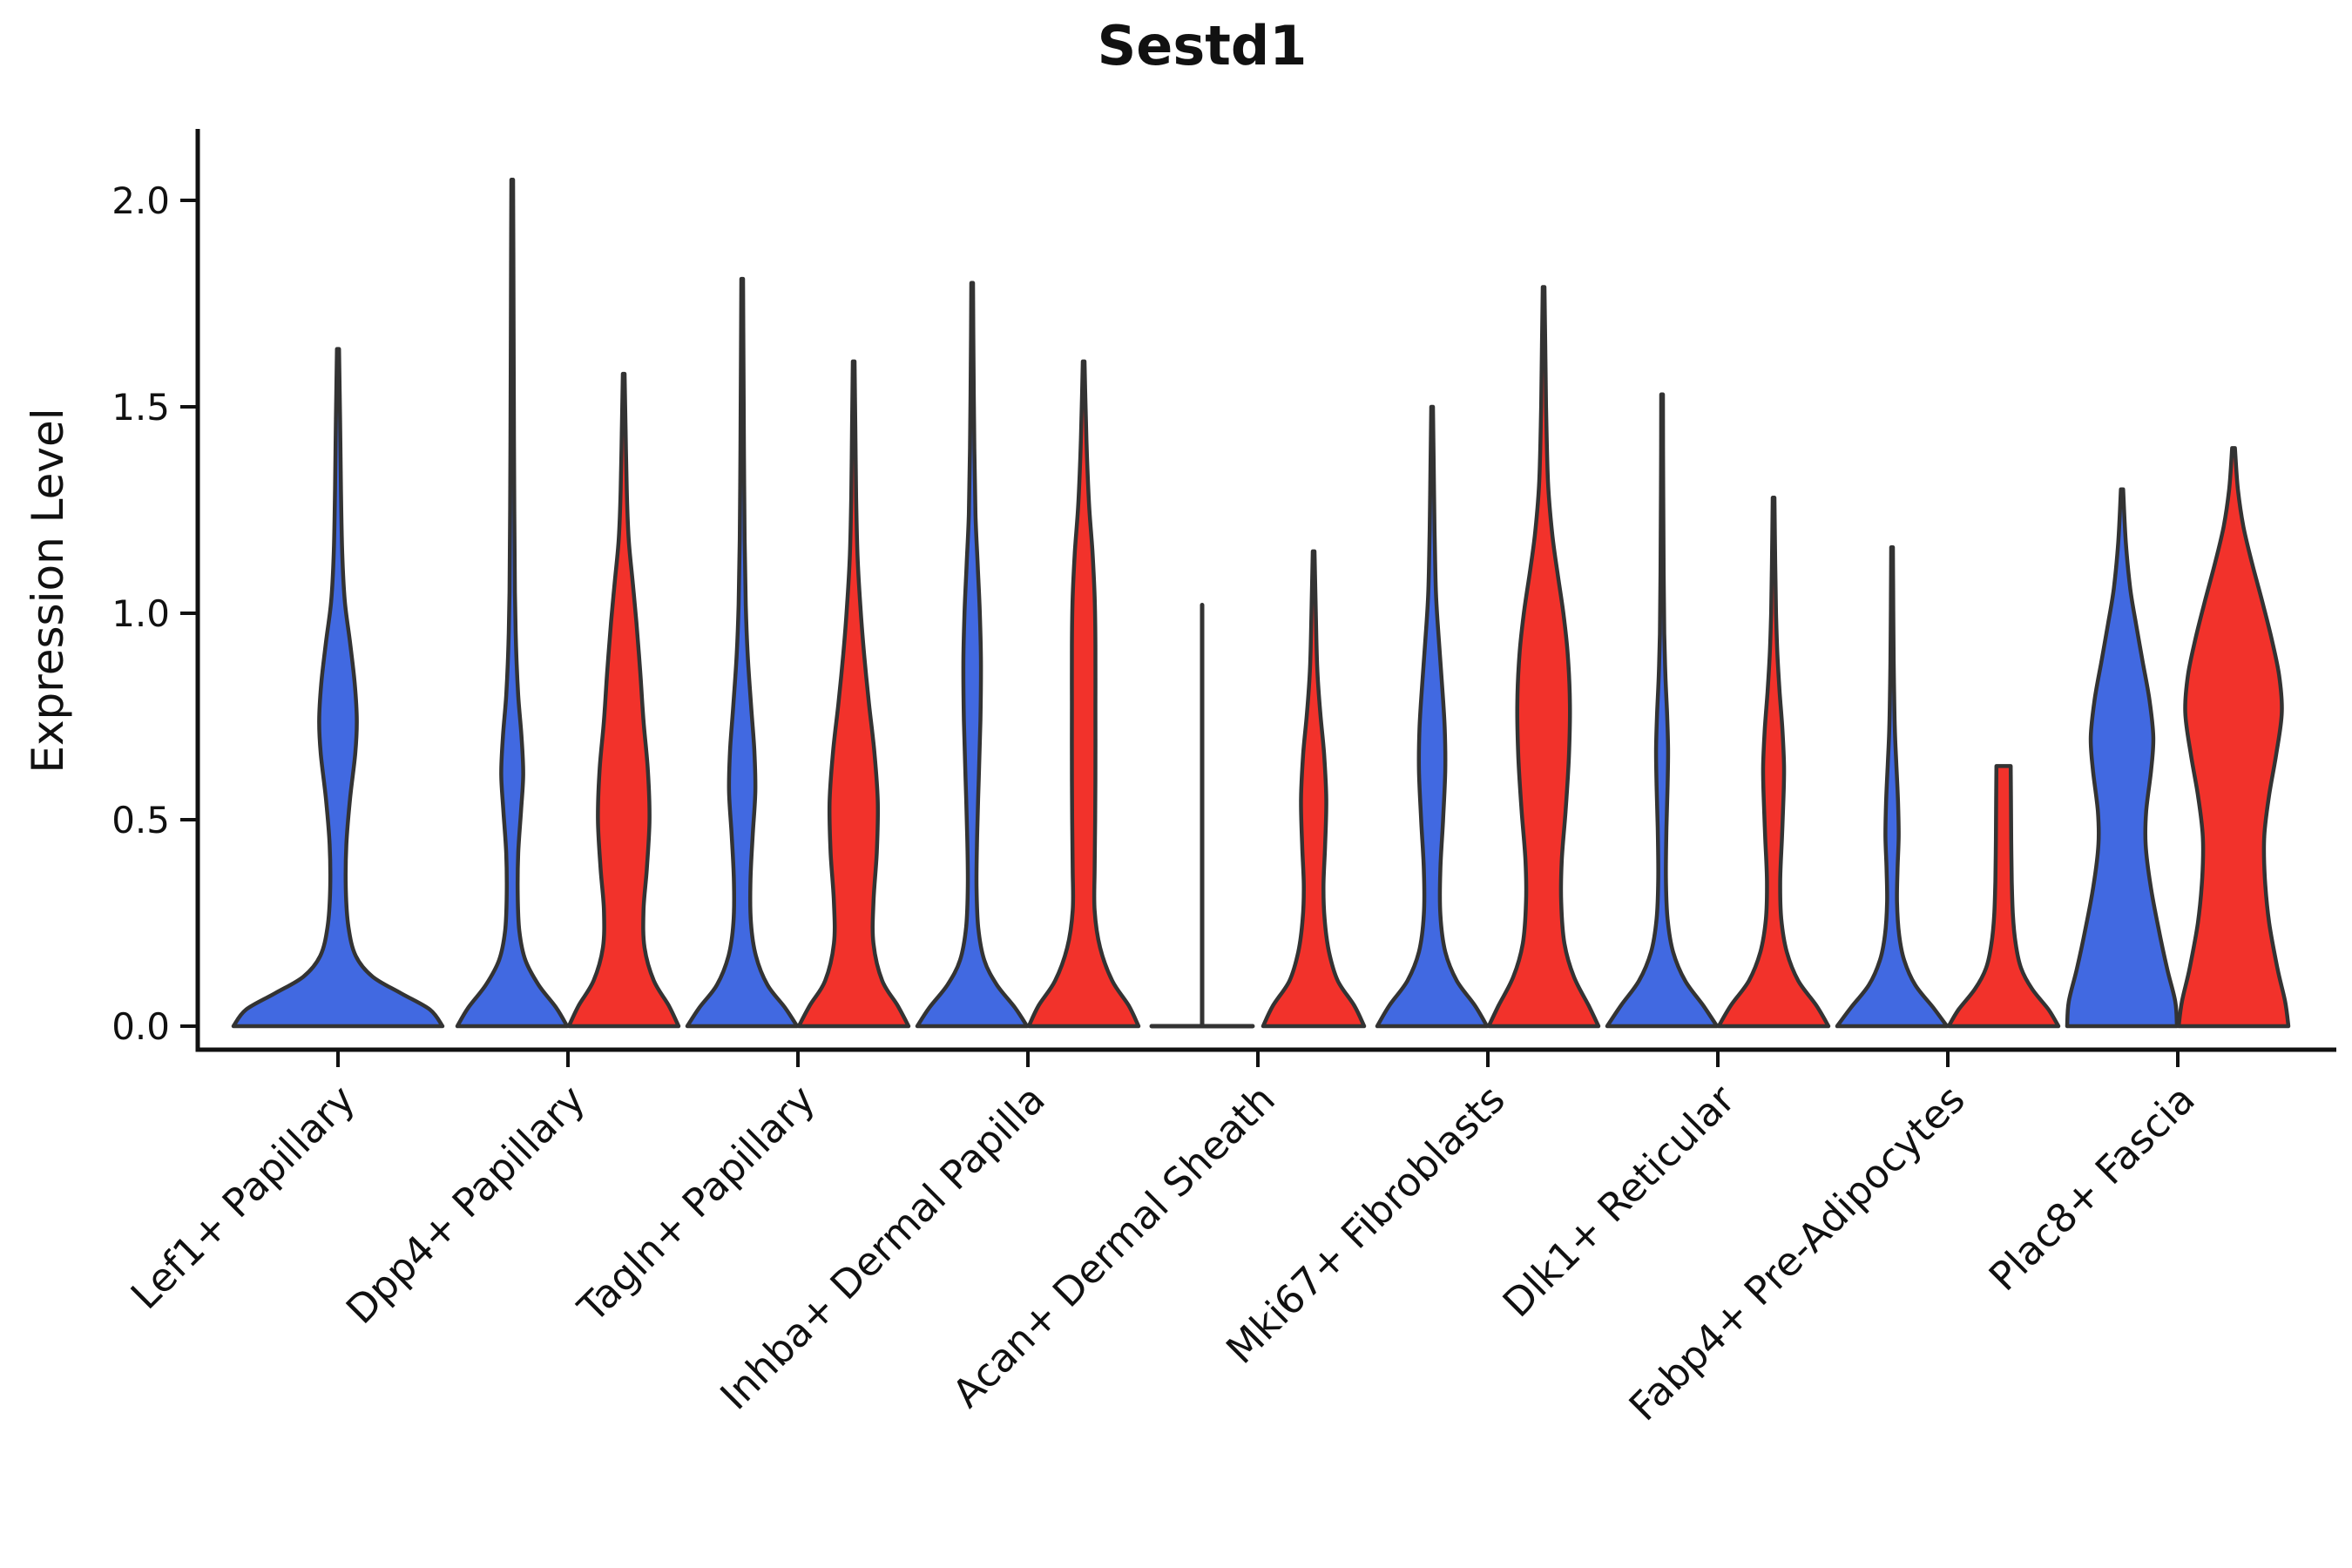  I want to click on x-tick-label: Dlk1+ Reticular, so click(1619, 1201).